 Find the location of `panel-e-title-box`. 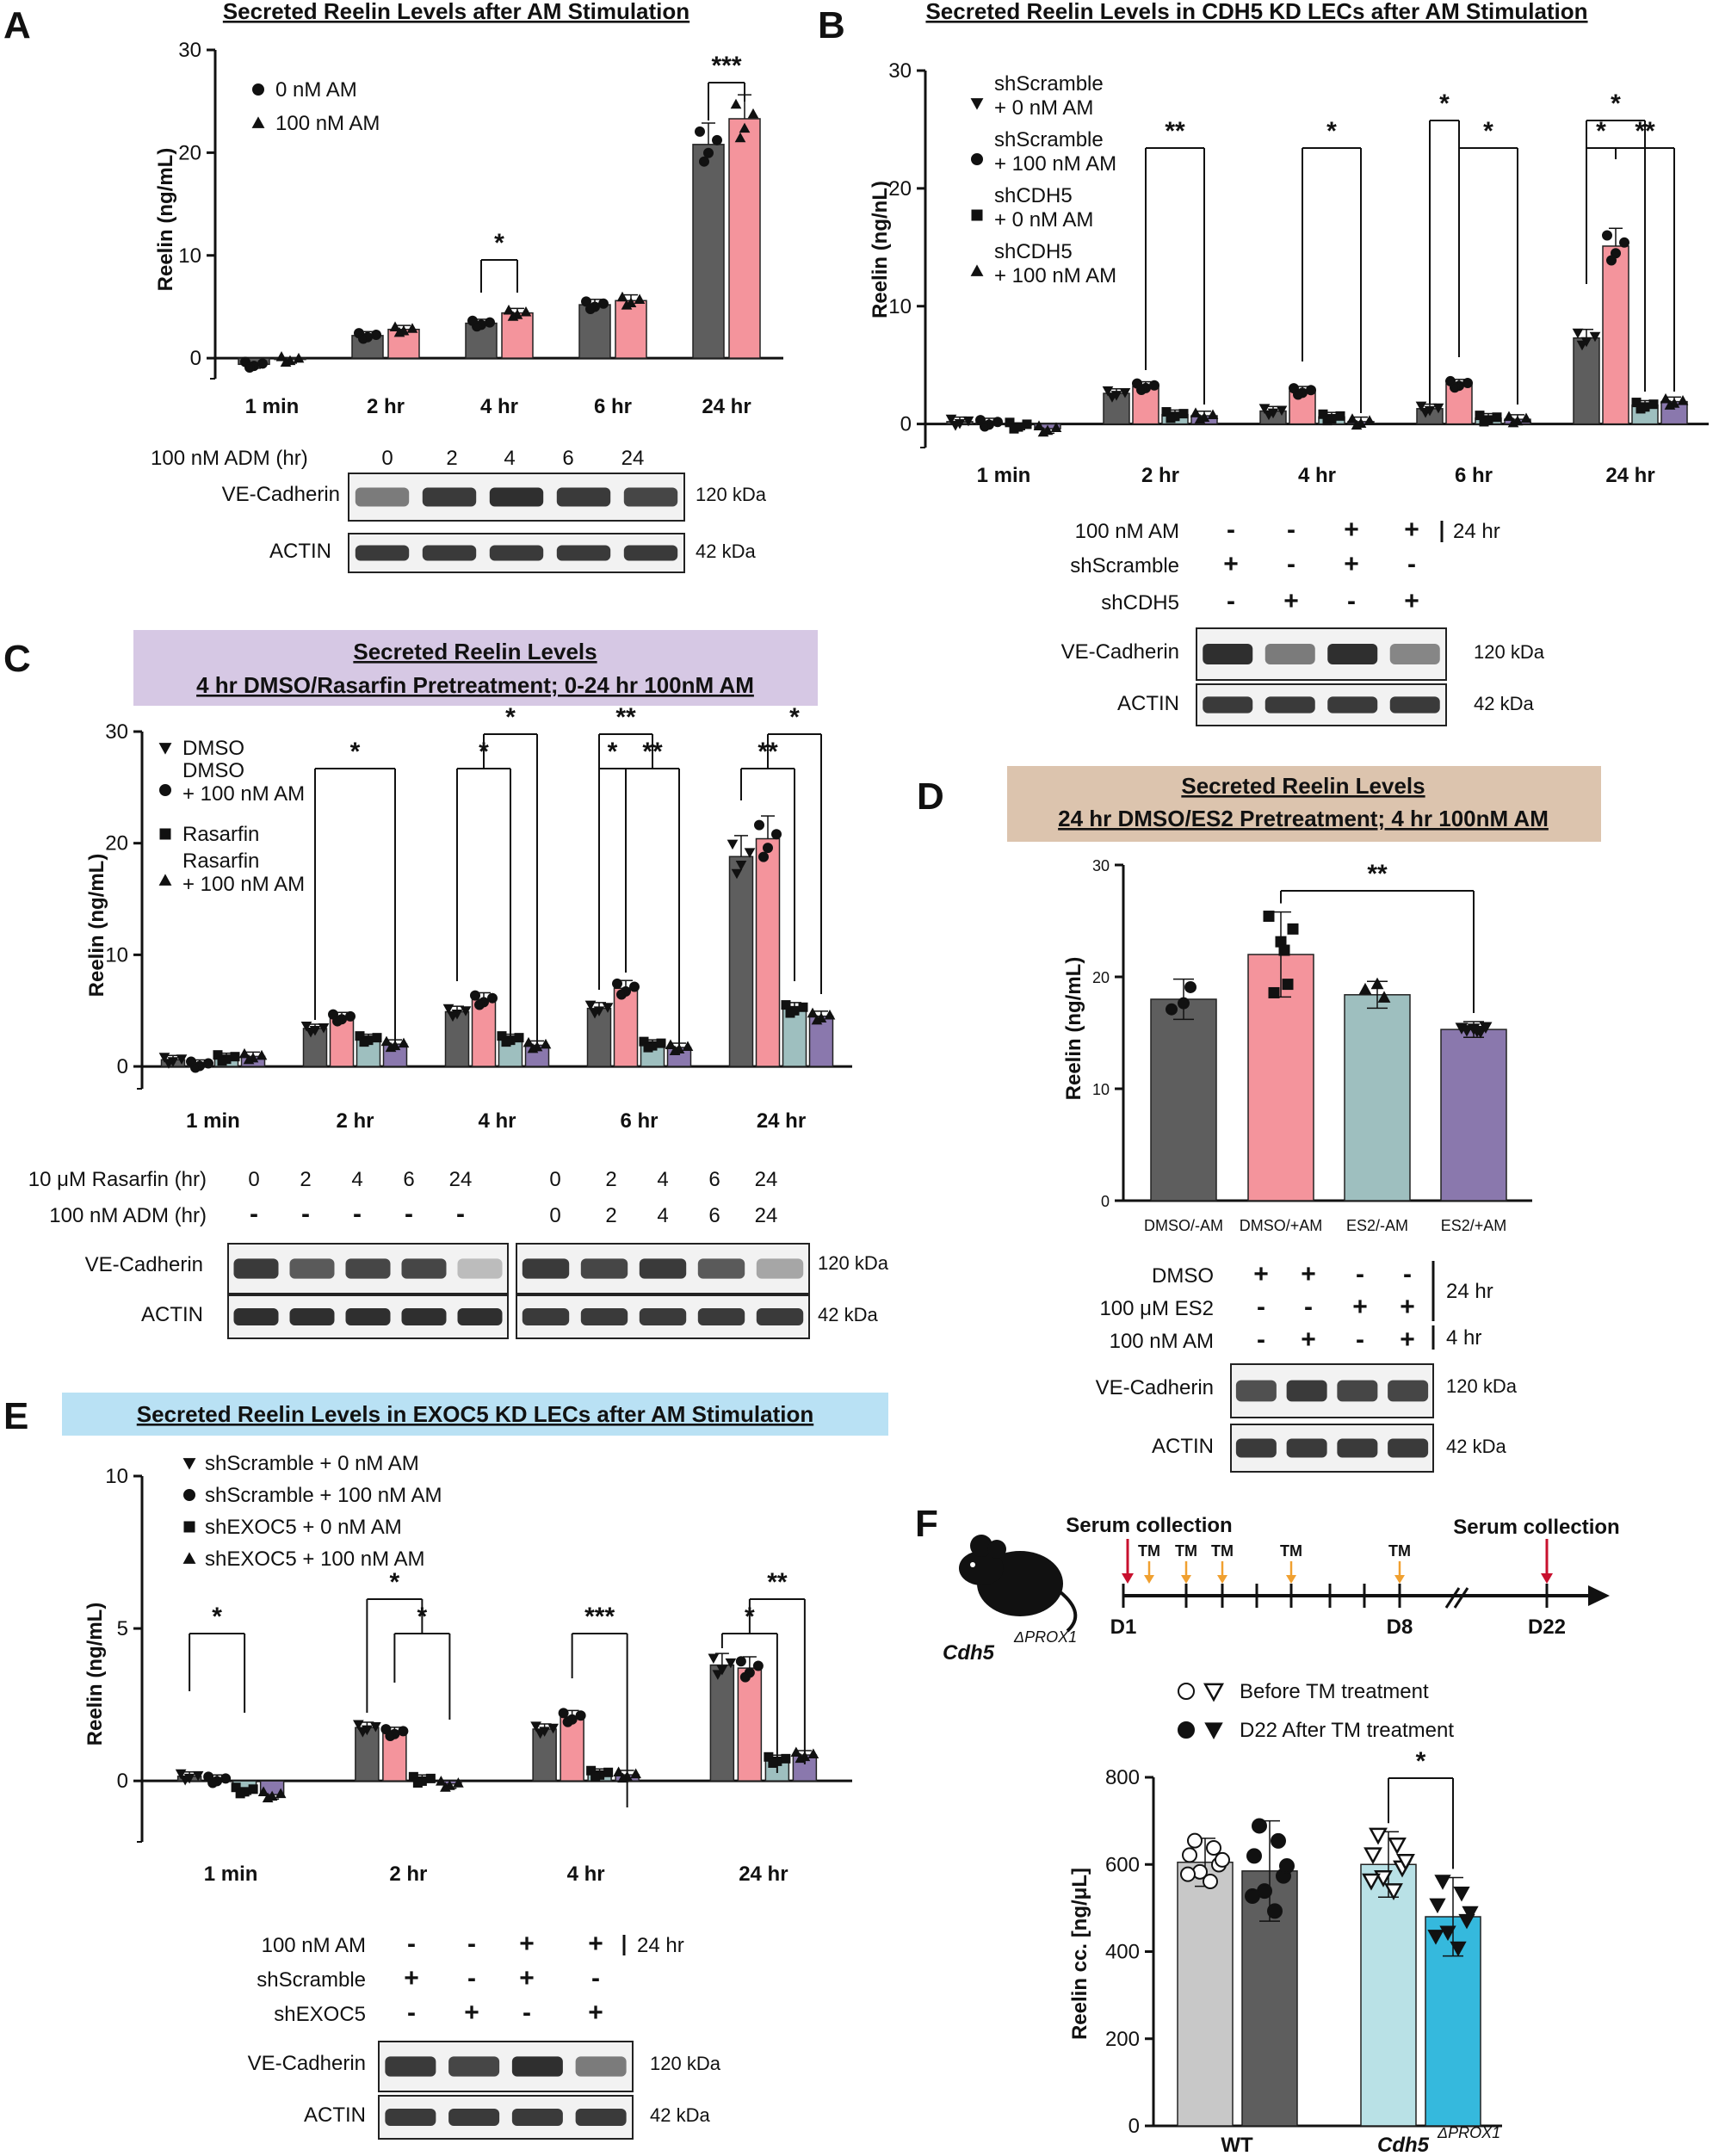

panel-e-title-box is located at coordinates (475, 1414).